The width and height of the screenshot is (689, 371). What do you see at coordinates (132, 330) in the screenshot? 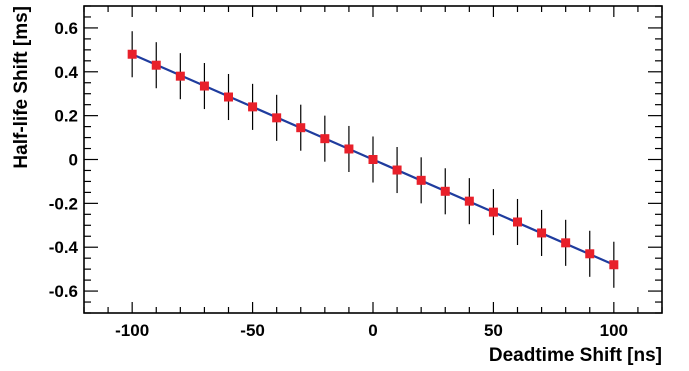
I see `x-tick-label: -100` at bounding box center [132, 330].